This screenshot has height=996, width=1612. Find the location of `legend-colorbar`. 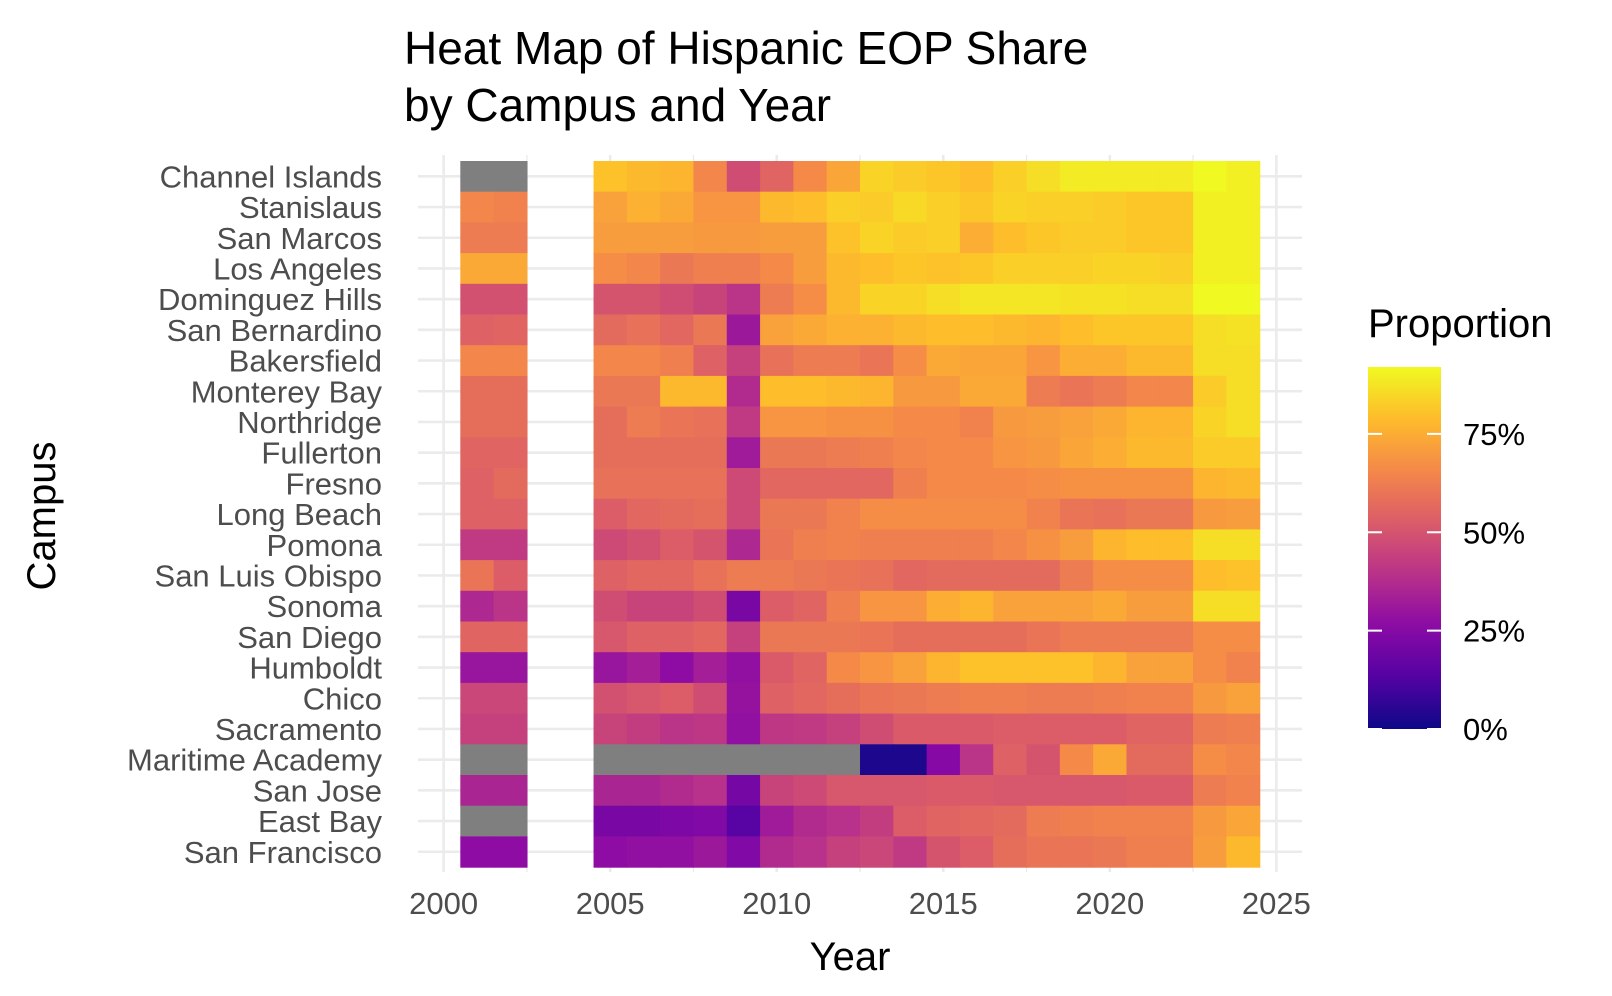

legend-colorbar is located at coordinates (1404, 548).